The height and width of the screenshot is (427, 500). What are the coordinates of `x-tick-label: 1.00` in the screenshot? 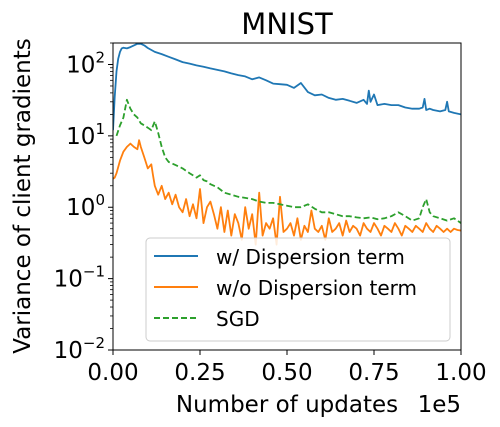 It's located at (460, 373).